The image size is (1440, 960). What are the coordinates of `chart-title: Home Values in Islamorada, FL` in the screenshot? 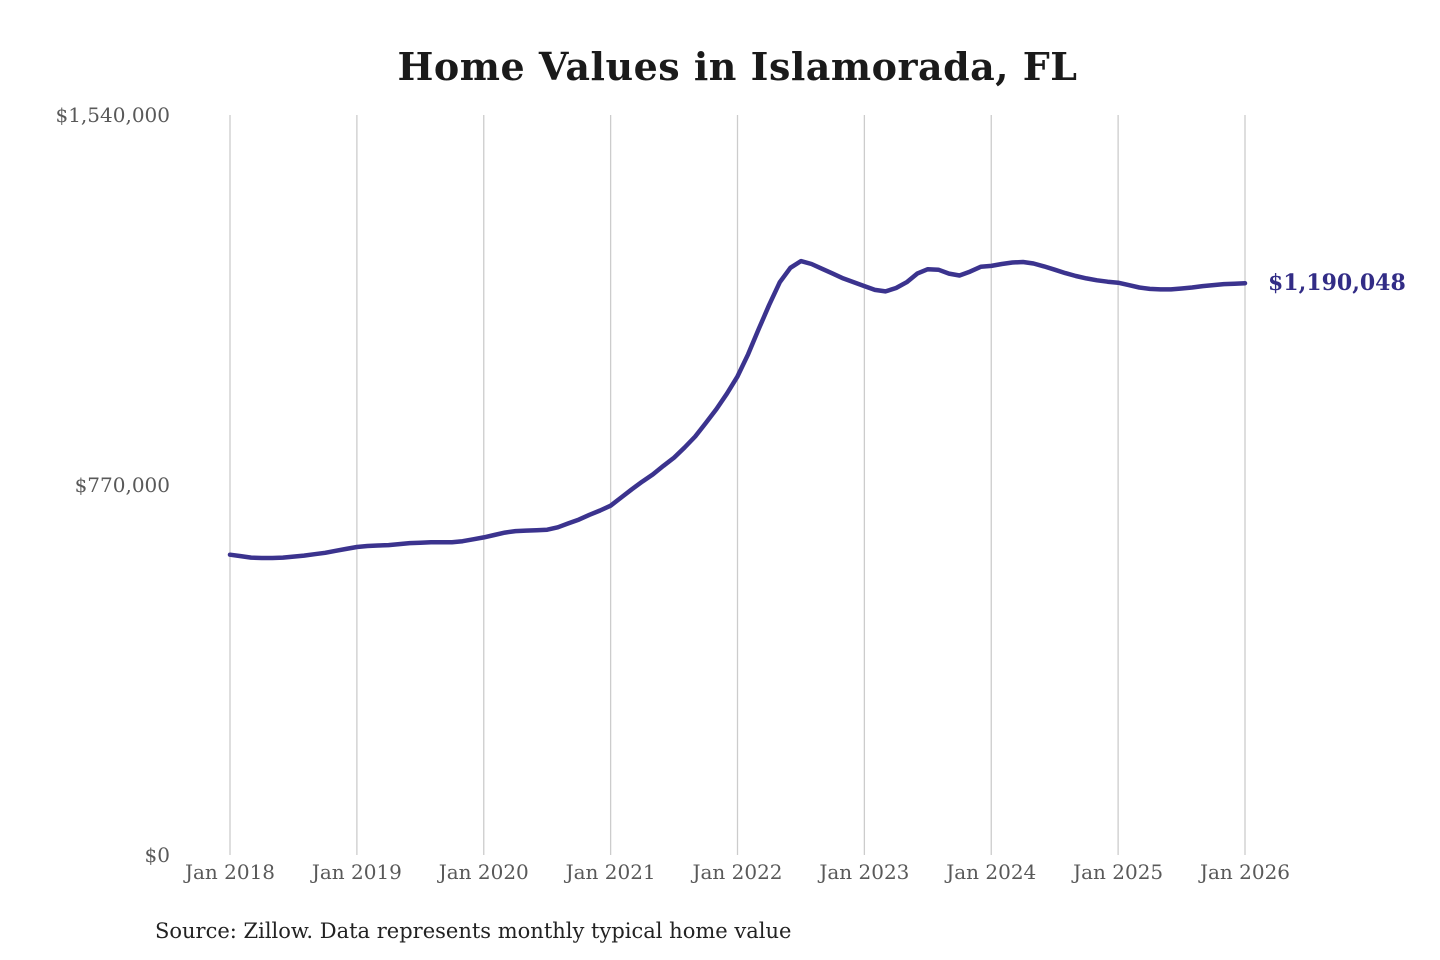 It's located at (737, 66).